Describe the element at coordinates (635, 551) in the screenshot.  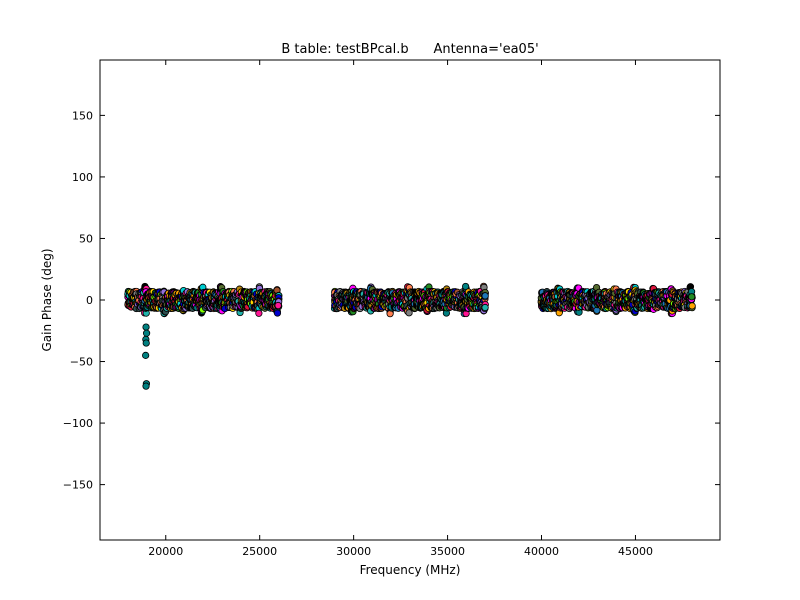
I see `x-tick-label: 45000` at that location.